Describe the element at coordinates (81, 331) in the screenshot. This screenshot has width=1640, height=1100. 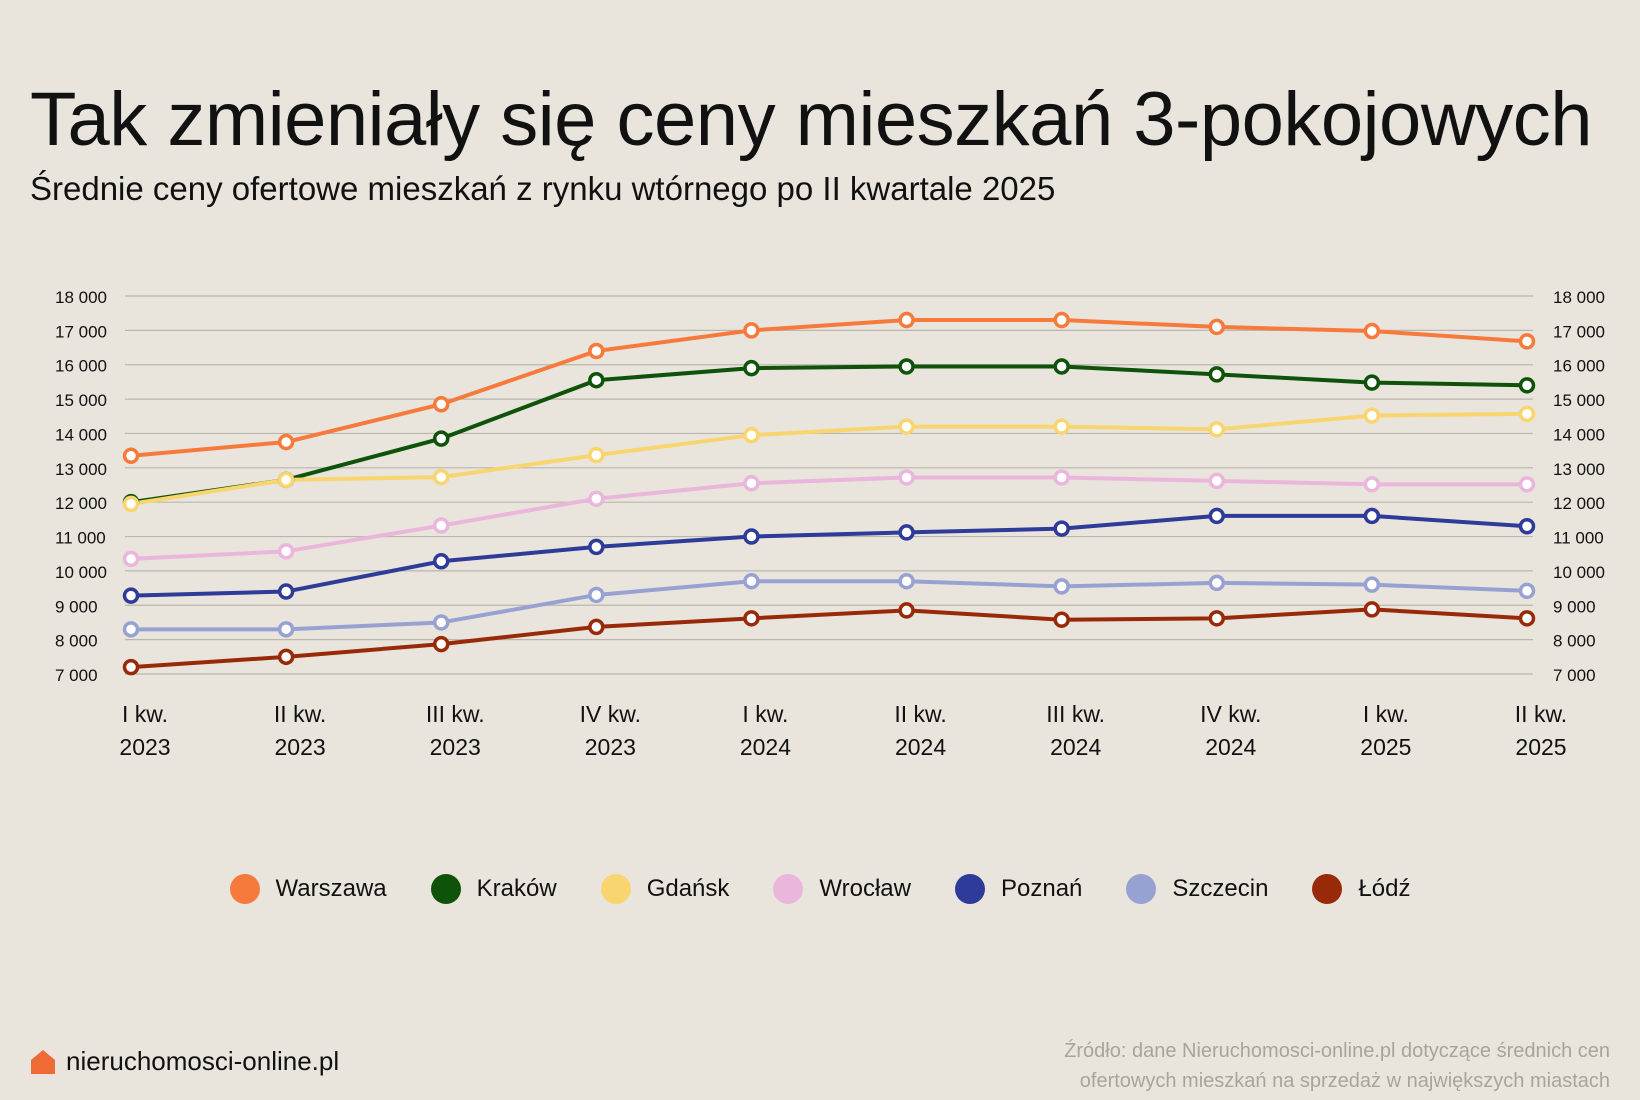
I see `y-tick-label-left: 17 000` at that location.